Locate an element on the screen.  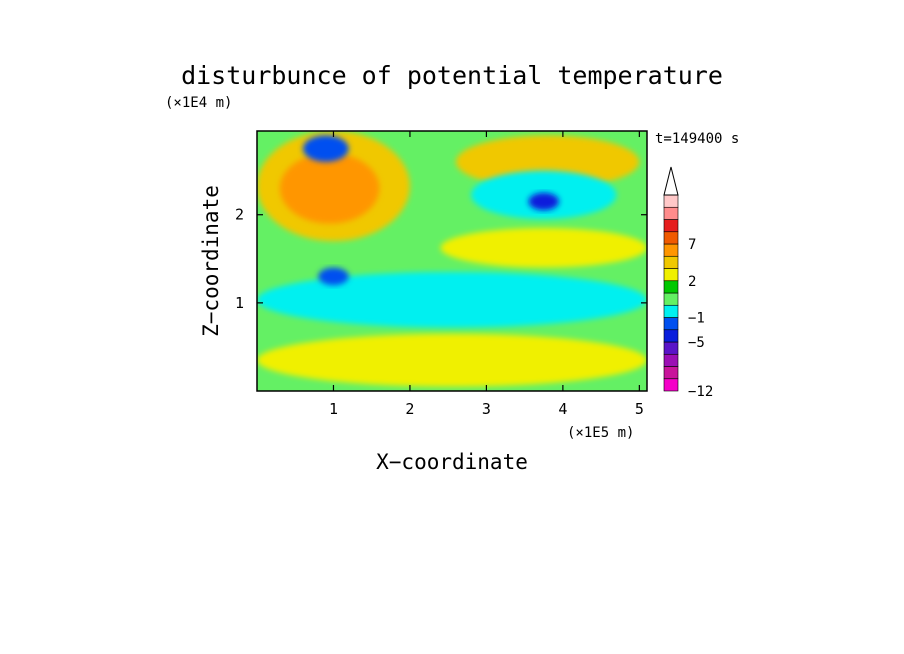
x-unit-label: (×1E5 m) is located at coordinates (600, 433).